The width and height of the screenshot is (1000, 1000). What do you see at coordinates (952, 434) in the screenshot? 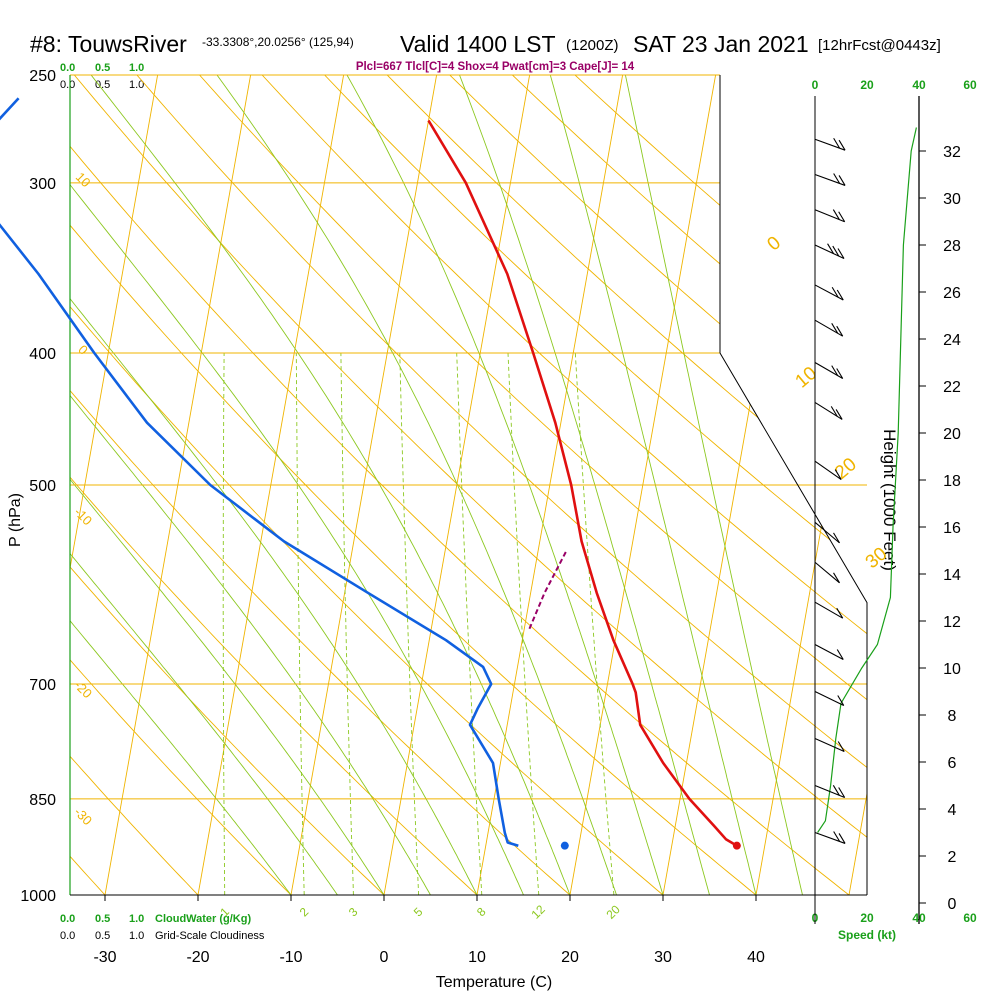
I see `height-tick-label: 20` at bounding box center [952, 434].